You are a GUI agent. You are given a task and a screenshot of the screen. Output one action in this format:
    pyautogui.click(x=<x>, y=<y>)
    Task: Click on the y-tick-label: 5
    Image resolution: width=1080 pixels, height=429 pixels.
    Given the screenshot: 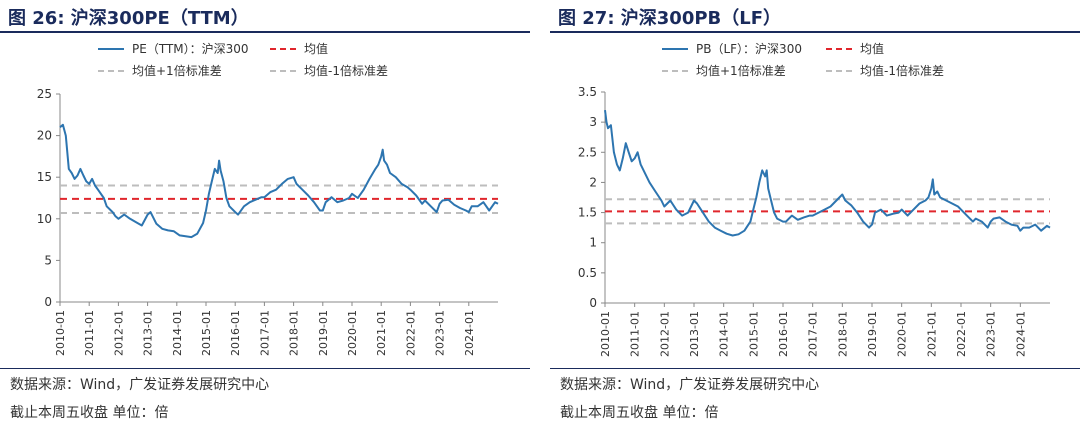 What is the action you would take?
    pyautogui.click(x=48, y=260)
    